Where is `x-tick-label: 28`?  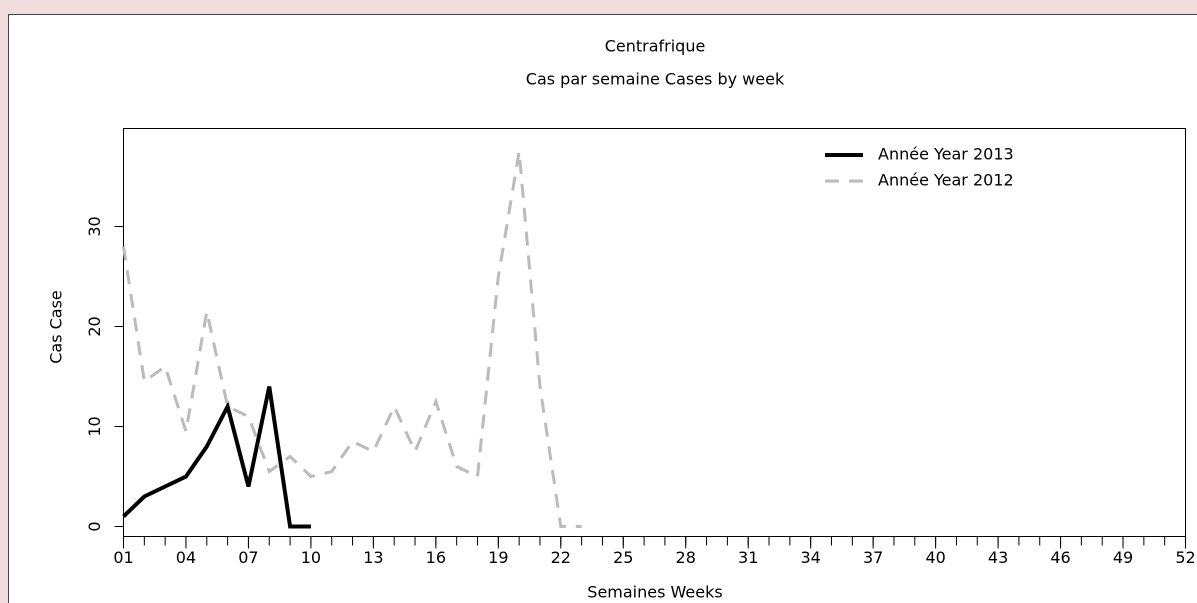 x-tick-label: 28 is located at coordinates (686, 557).